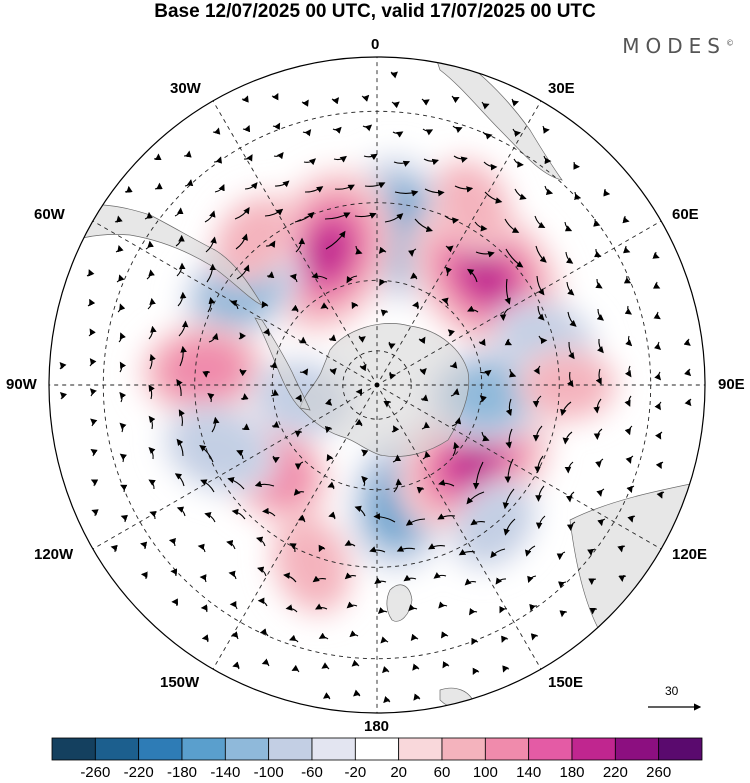 This screenshot has height=783, width=750. What do you see at coordinates (282, 364) in the screenshot?
I see `antarctic-peninsula` at bounding box center [282, 364].